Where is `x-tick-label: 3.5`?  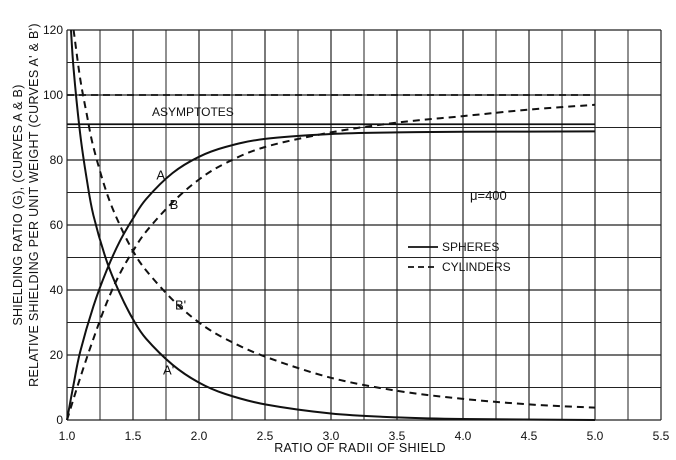
x-tick-label: 3.5 is located at coordinates (397, 436).